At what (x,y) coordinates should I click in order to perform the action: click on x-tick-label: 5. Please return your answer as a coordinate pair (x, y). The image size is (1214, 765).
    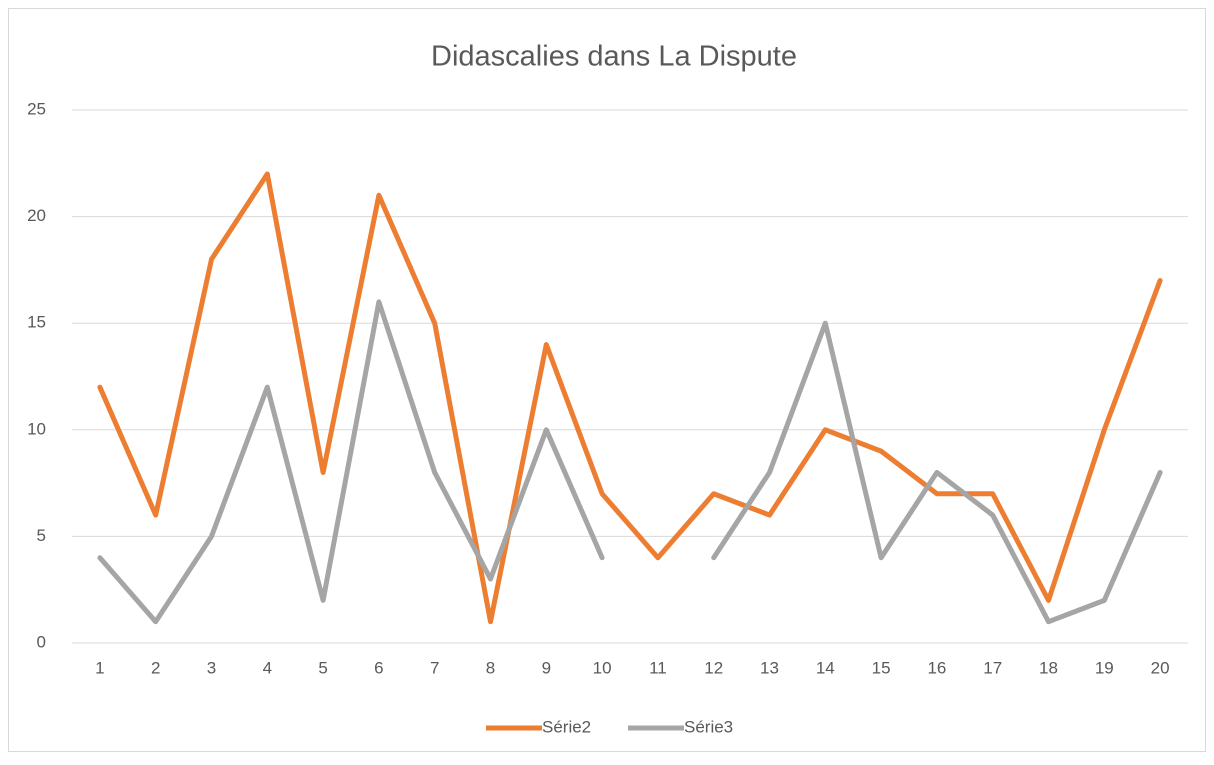
    Looking at the image, I should click on (322, 667).